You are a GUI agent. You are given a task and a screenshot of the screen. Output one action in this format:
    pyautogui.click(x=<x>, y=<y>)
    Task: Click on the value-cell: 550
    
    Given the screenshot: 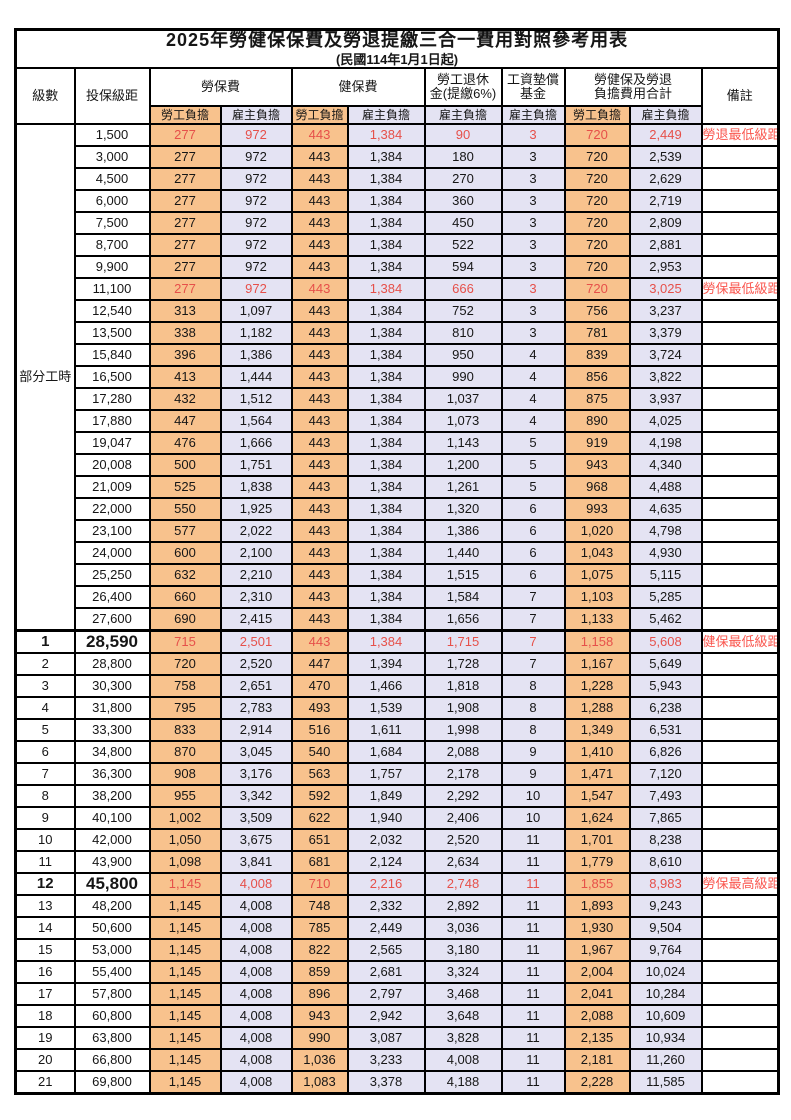 What is the action you would take?
    pyautogui.click(x=185, y=509)
    